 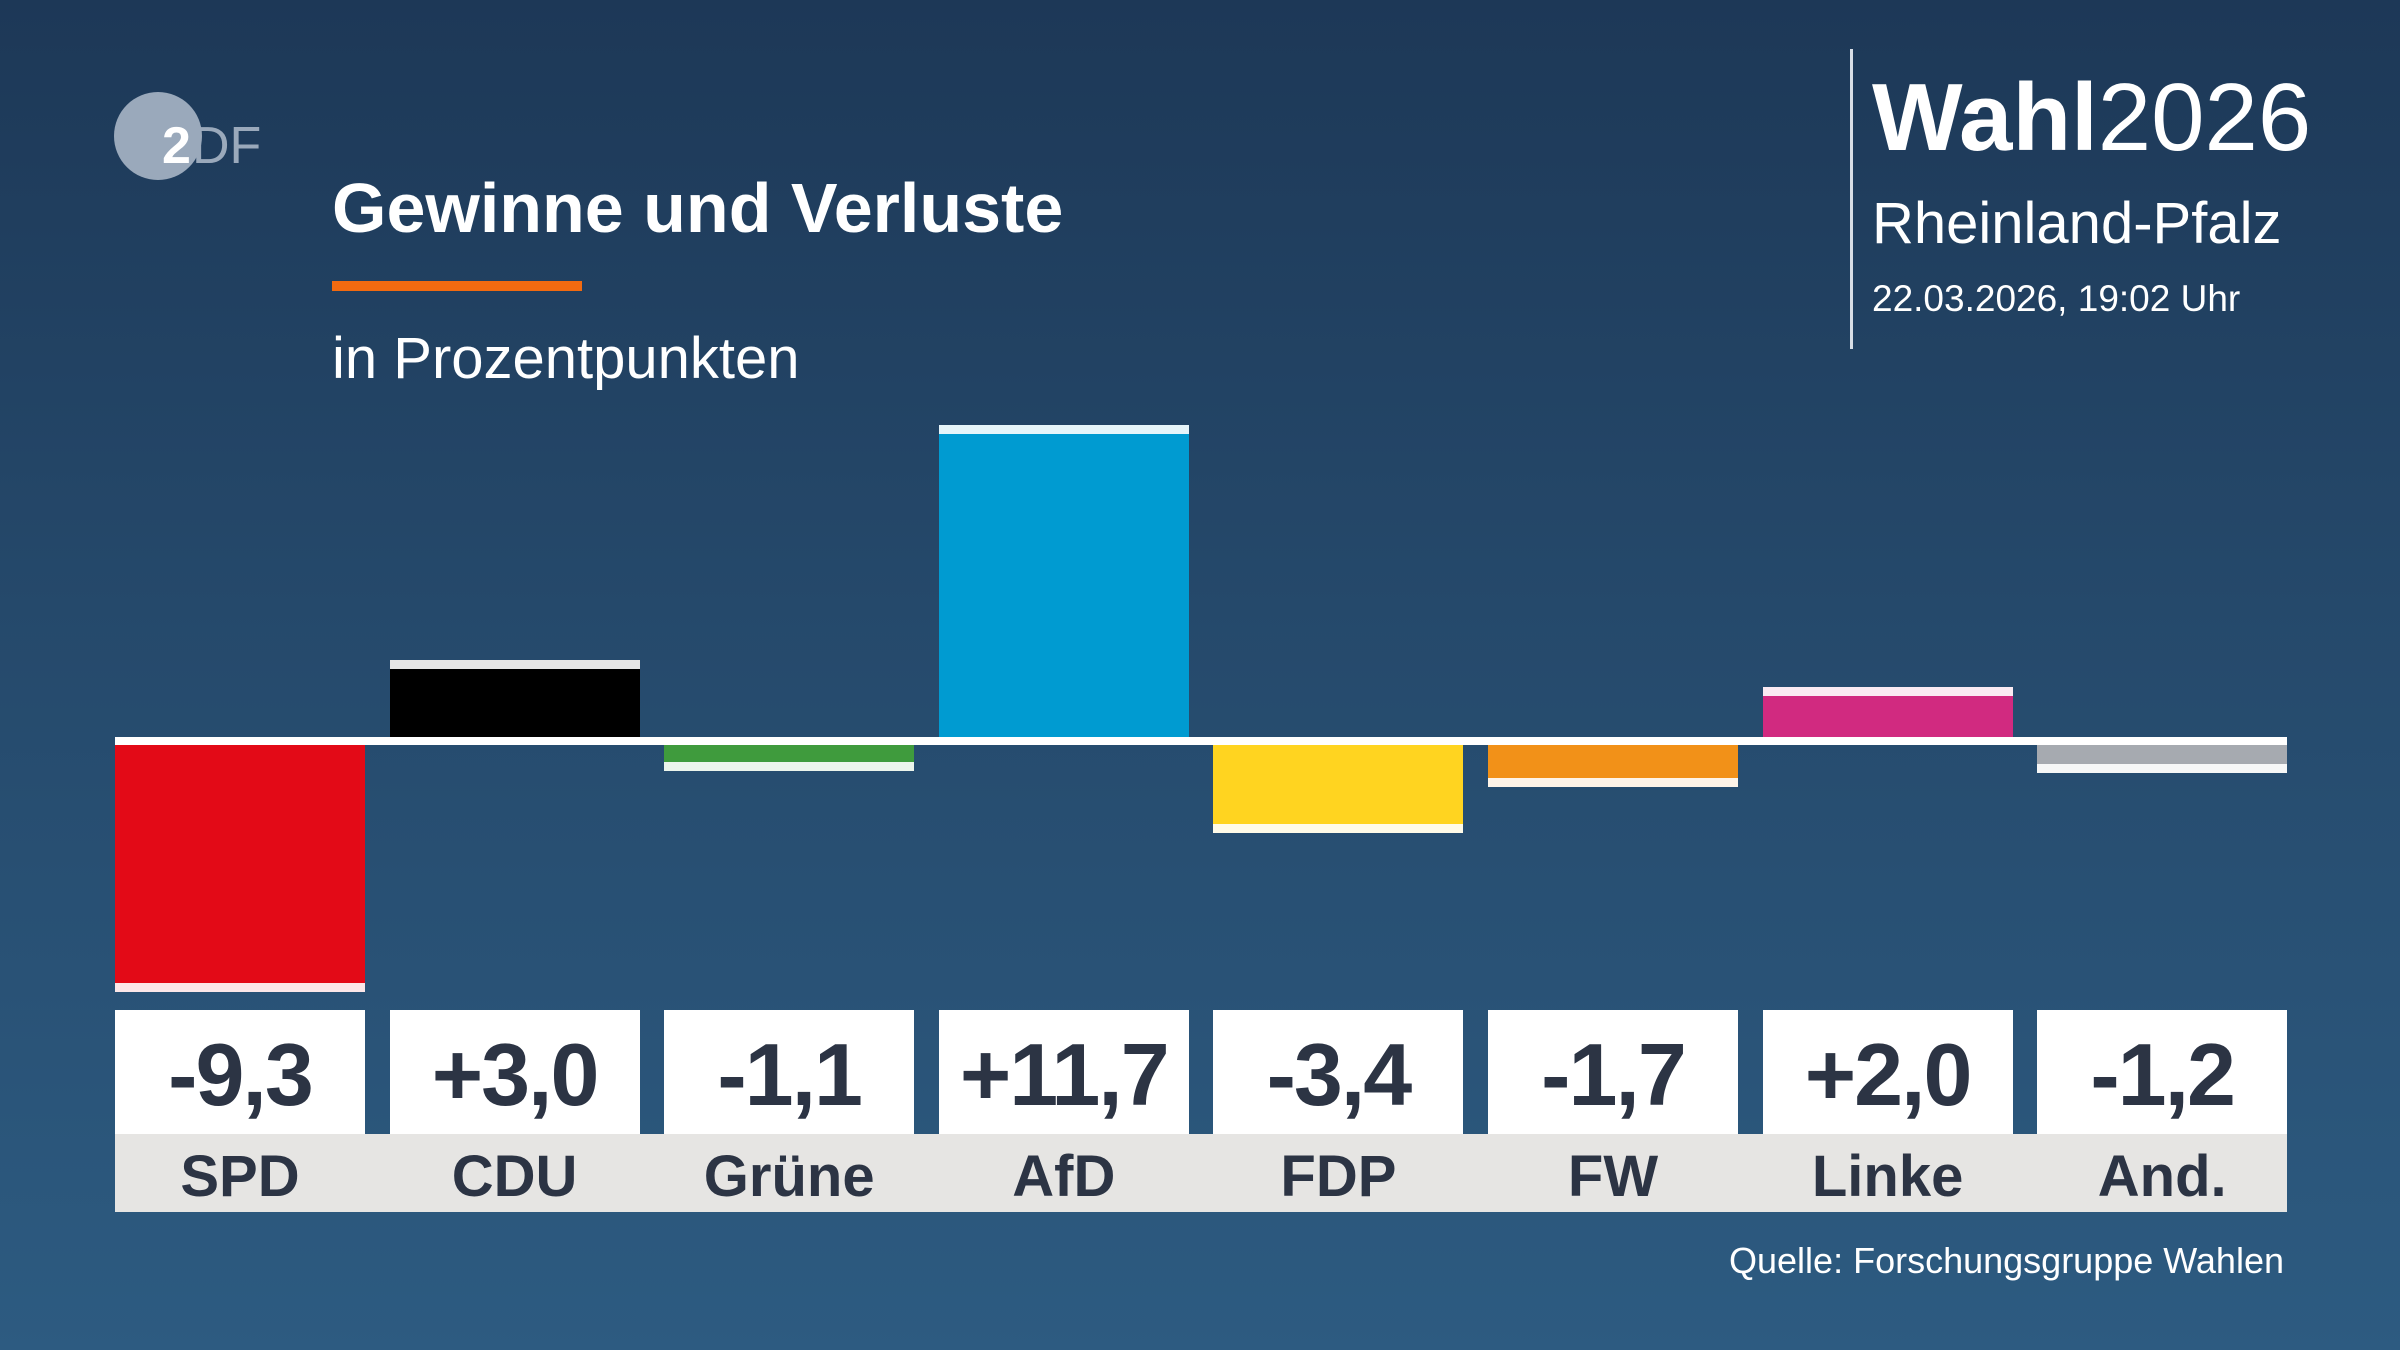 What do you see at coordinates (2056, 298) in the screenshot?
I see `datetime: 22.03.2026, 19:02 Uhr` at bounding box center [2056, 298].